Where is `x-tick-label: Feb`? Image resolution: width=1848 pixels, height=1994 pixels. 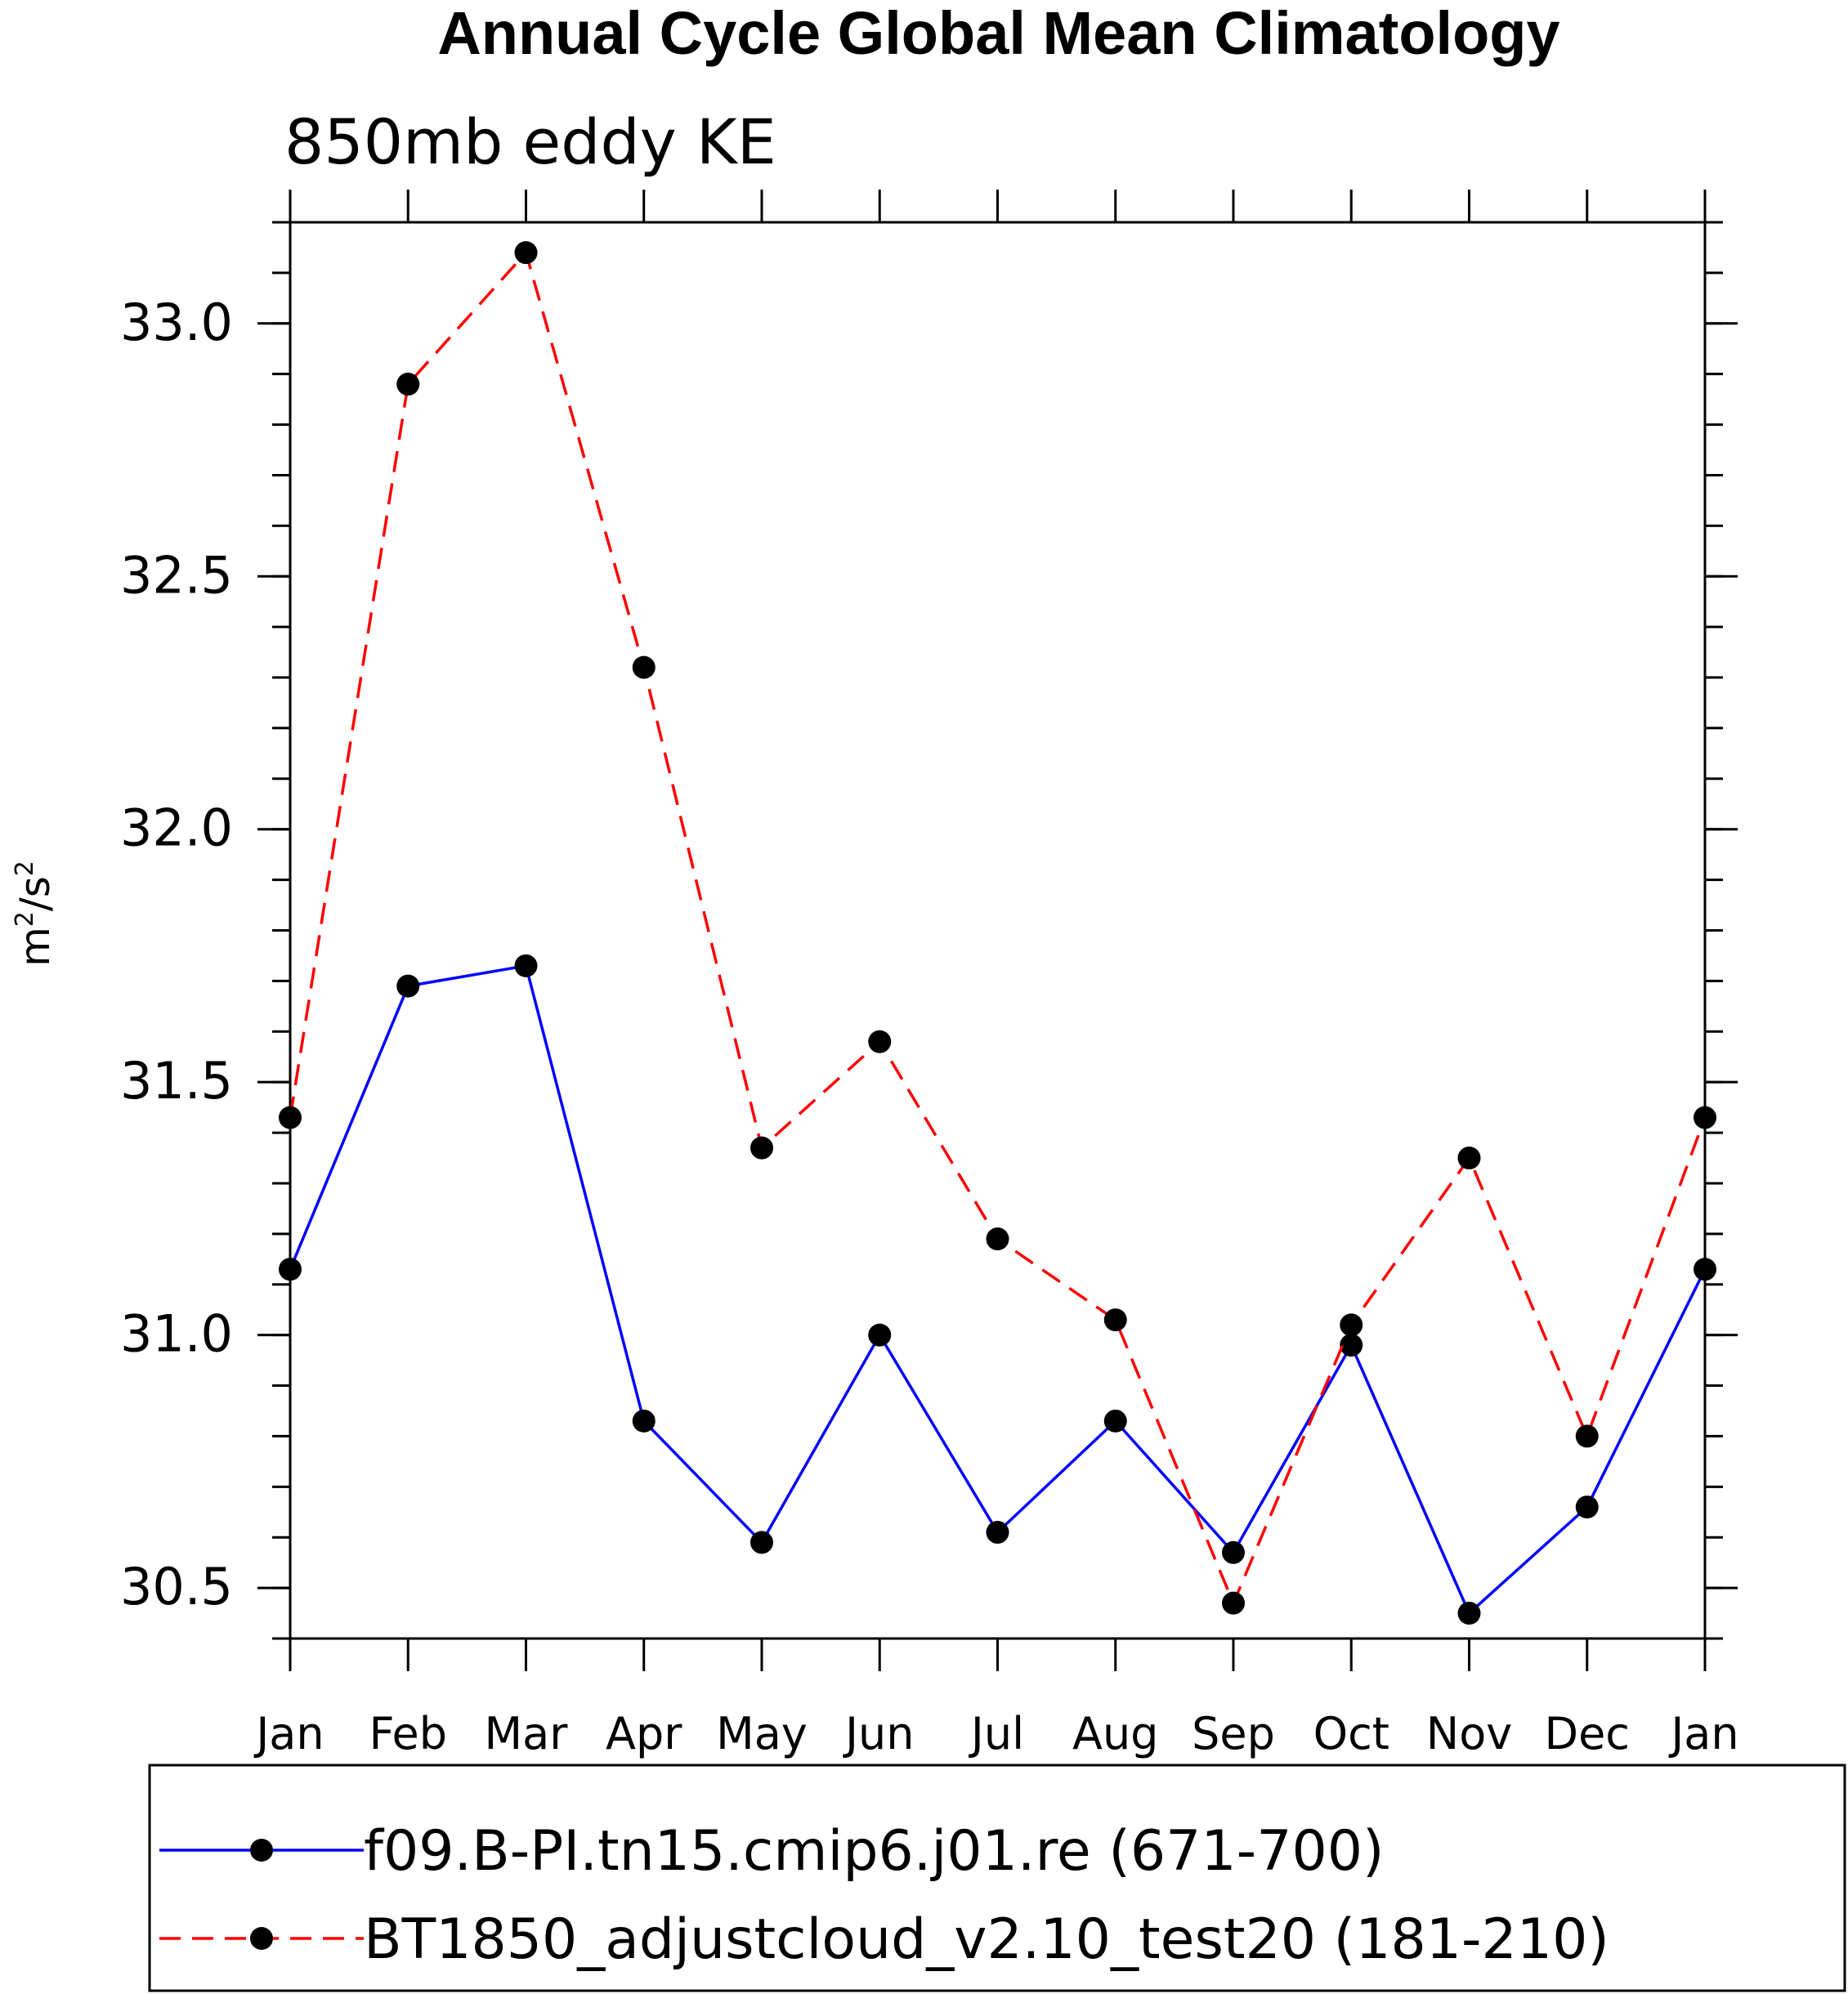 x-tick-label: Feb is located at coordinates (408, 1733).